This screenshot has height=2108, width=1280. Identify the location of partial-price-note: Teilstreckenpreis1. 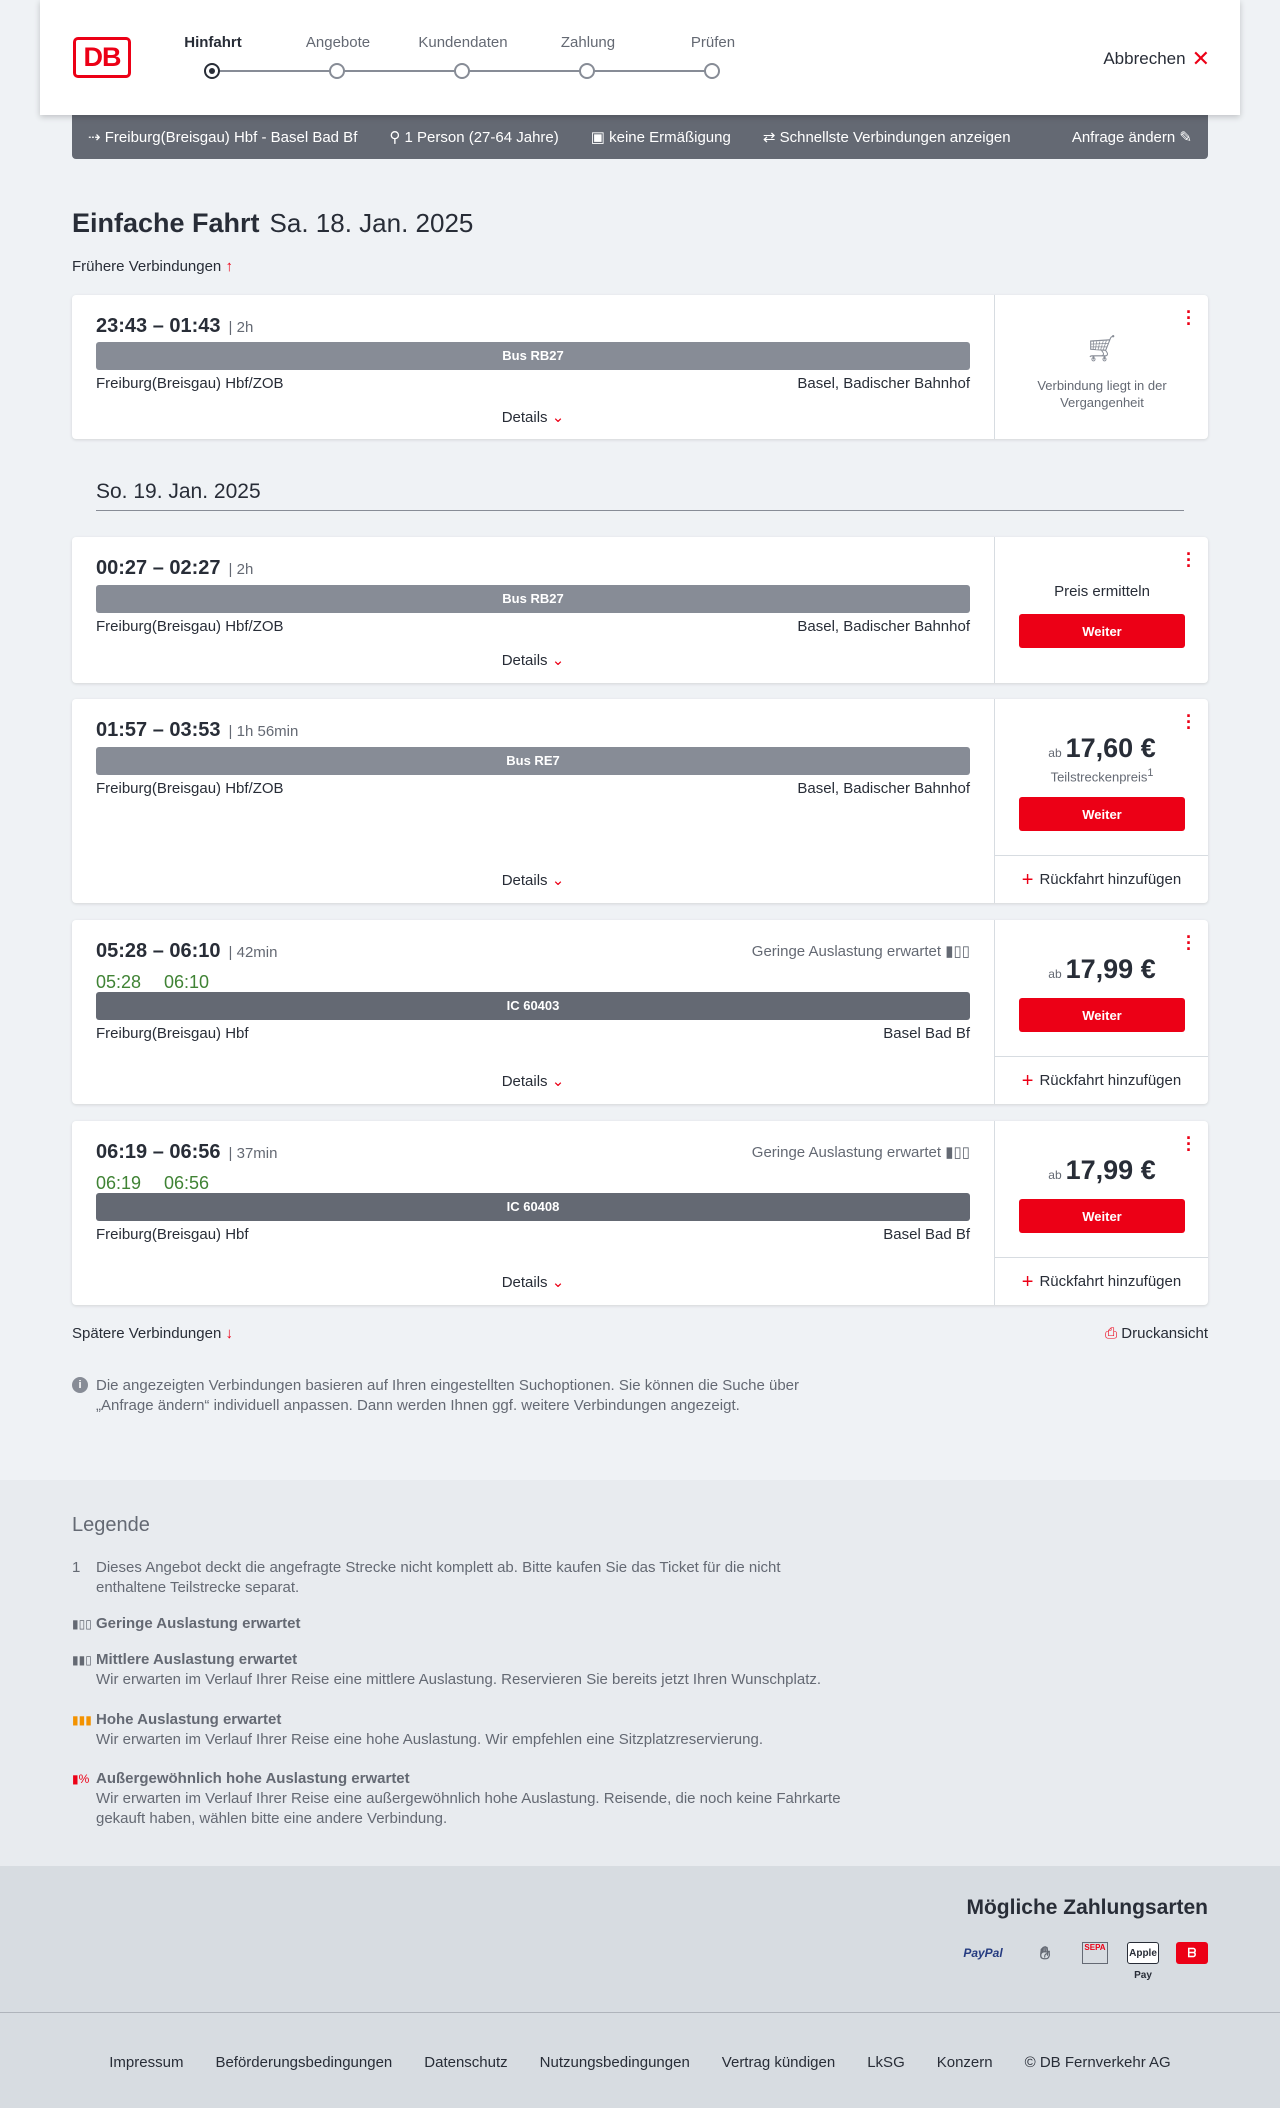
(1102, 776).